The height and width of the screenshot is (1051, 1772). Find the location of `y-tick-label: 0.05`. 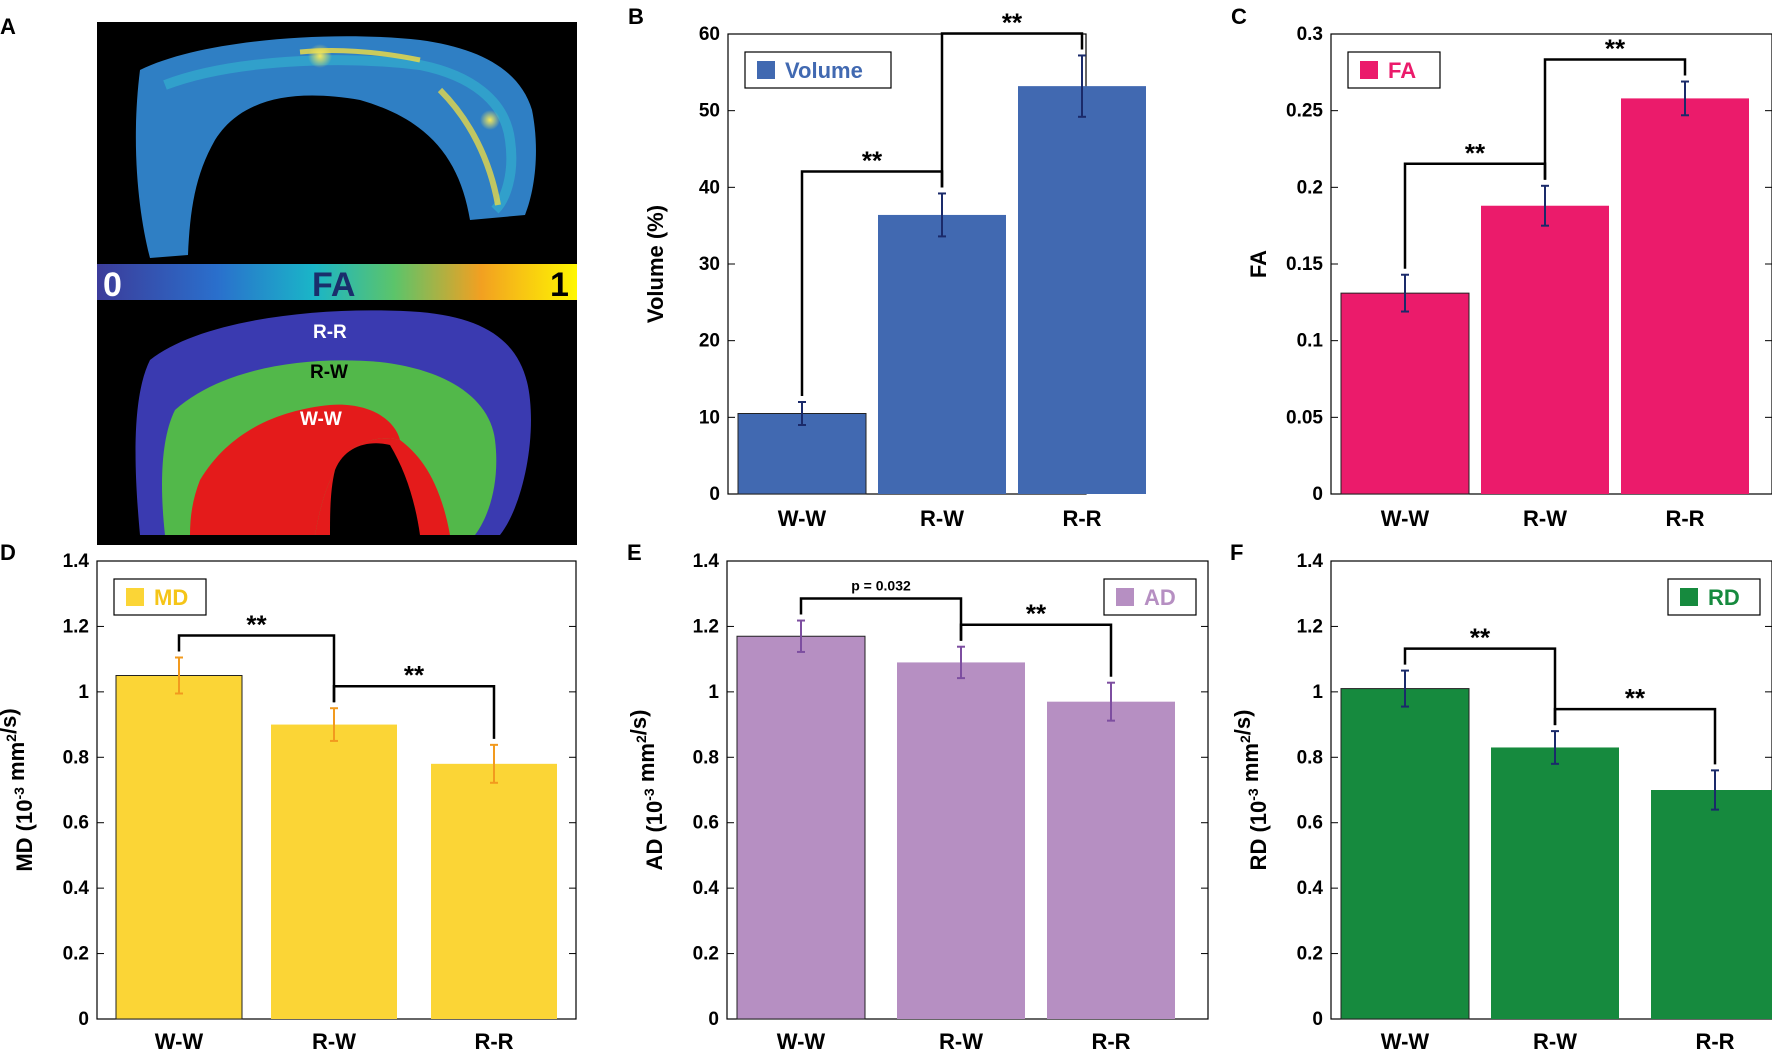

y-tick-label: 0.05 is located at coordinates (1304, 417).